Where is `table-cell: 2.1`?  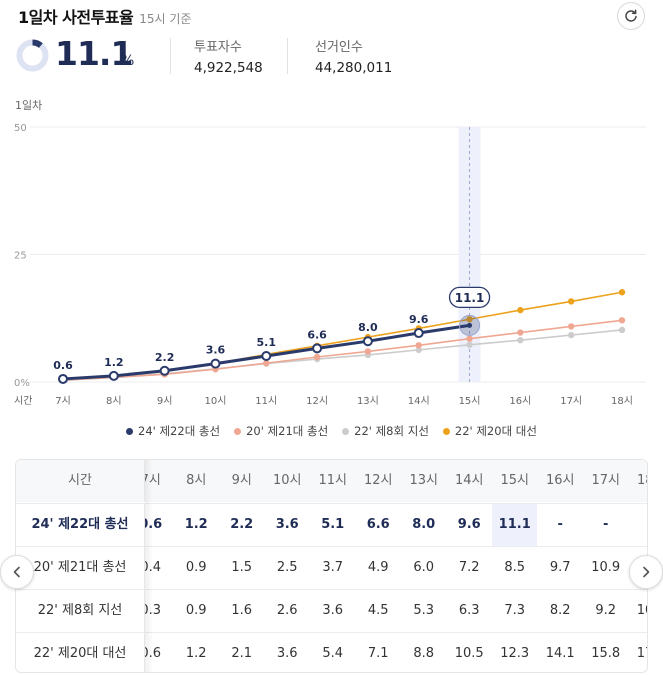
table-cell: 2.1 is located at coordinates (242, 653).